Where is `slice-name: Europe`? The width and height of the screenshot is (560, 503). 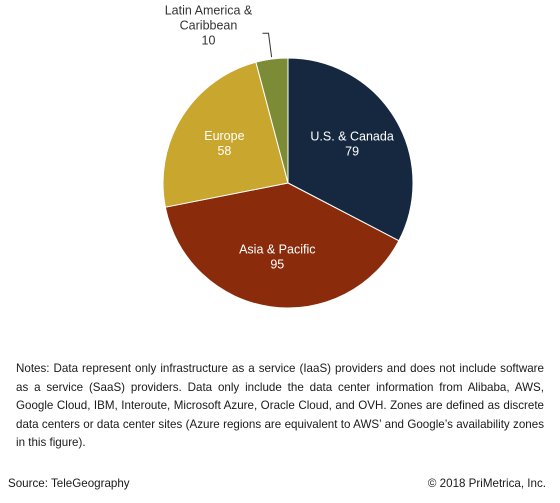 slice-name: Europe is located at coordinates (224, 136).